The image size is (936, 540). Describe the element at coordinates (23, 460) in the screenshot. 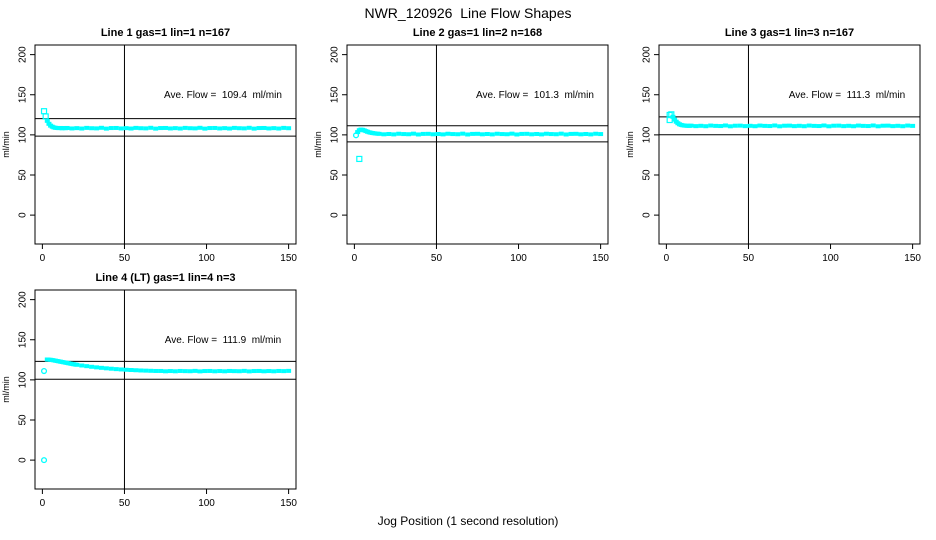

I see `y-tick-label: 0` at that location.